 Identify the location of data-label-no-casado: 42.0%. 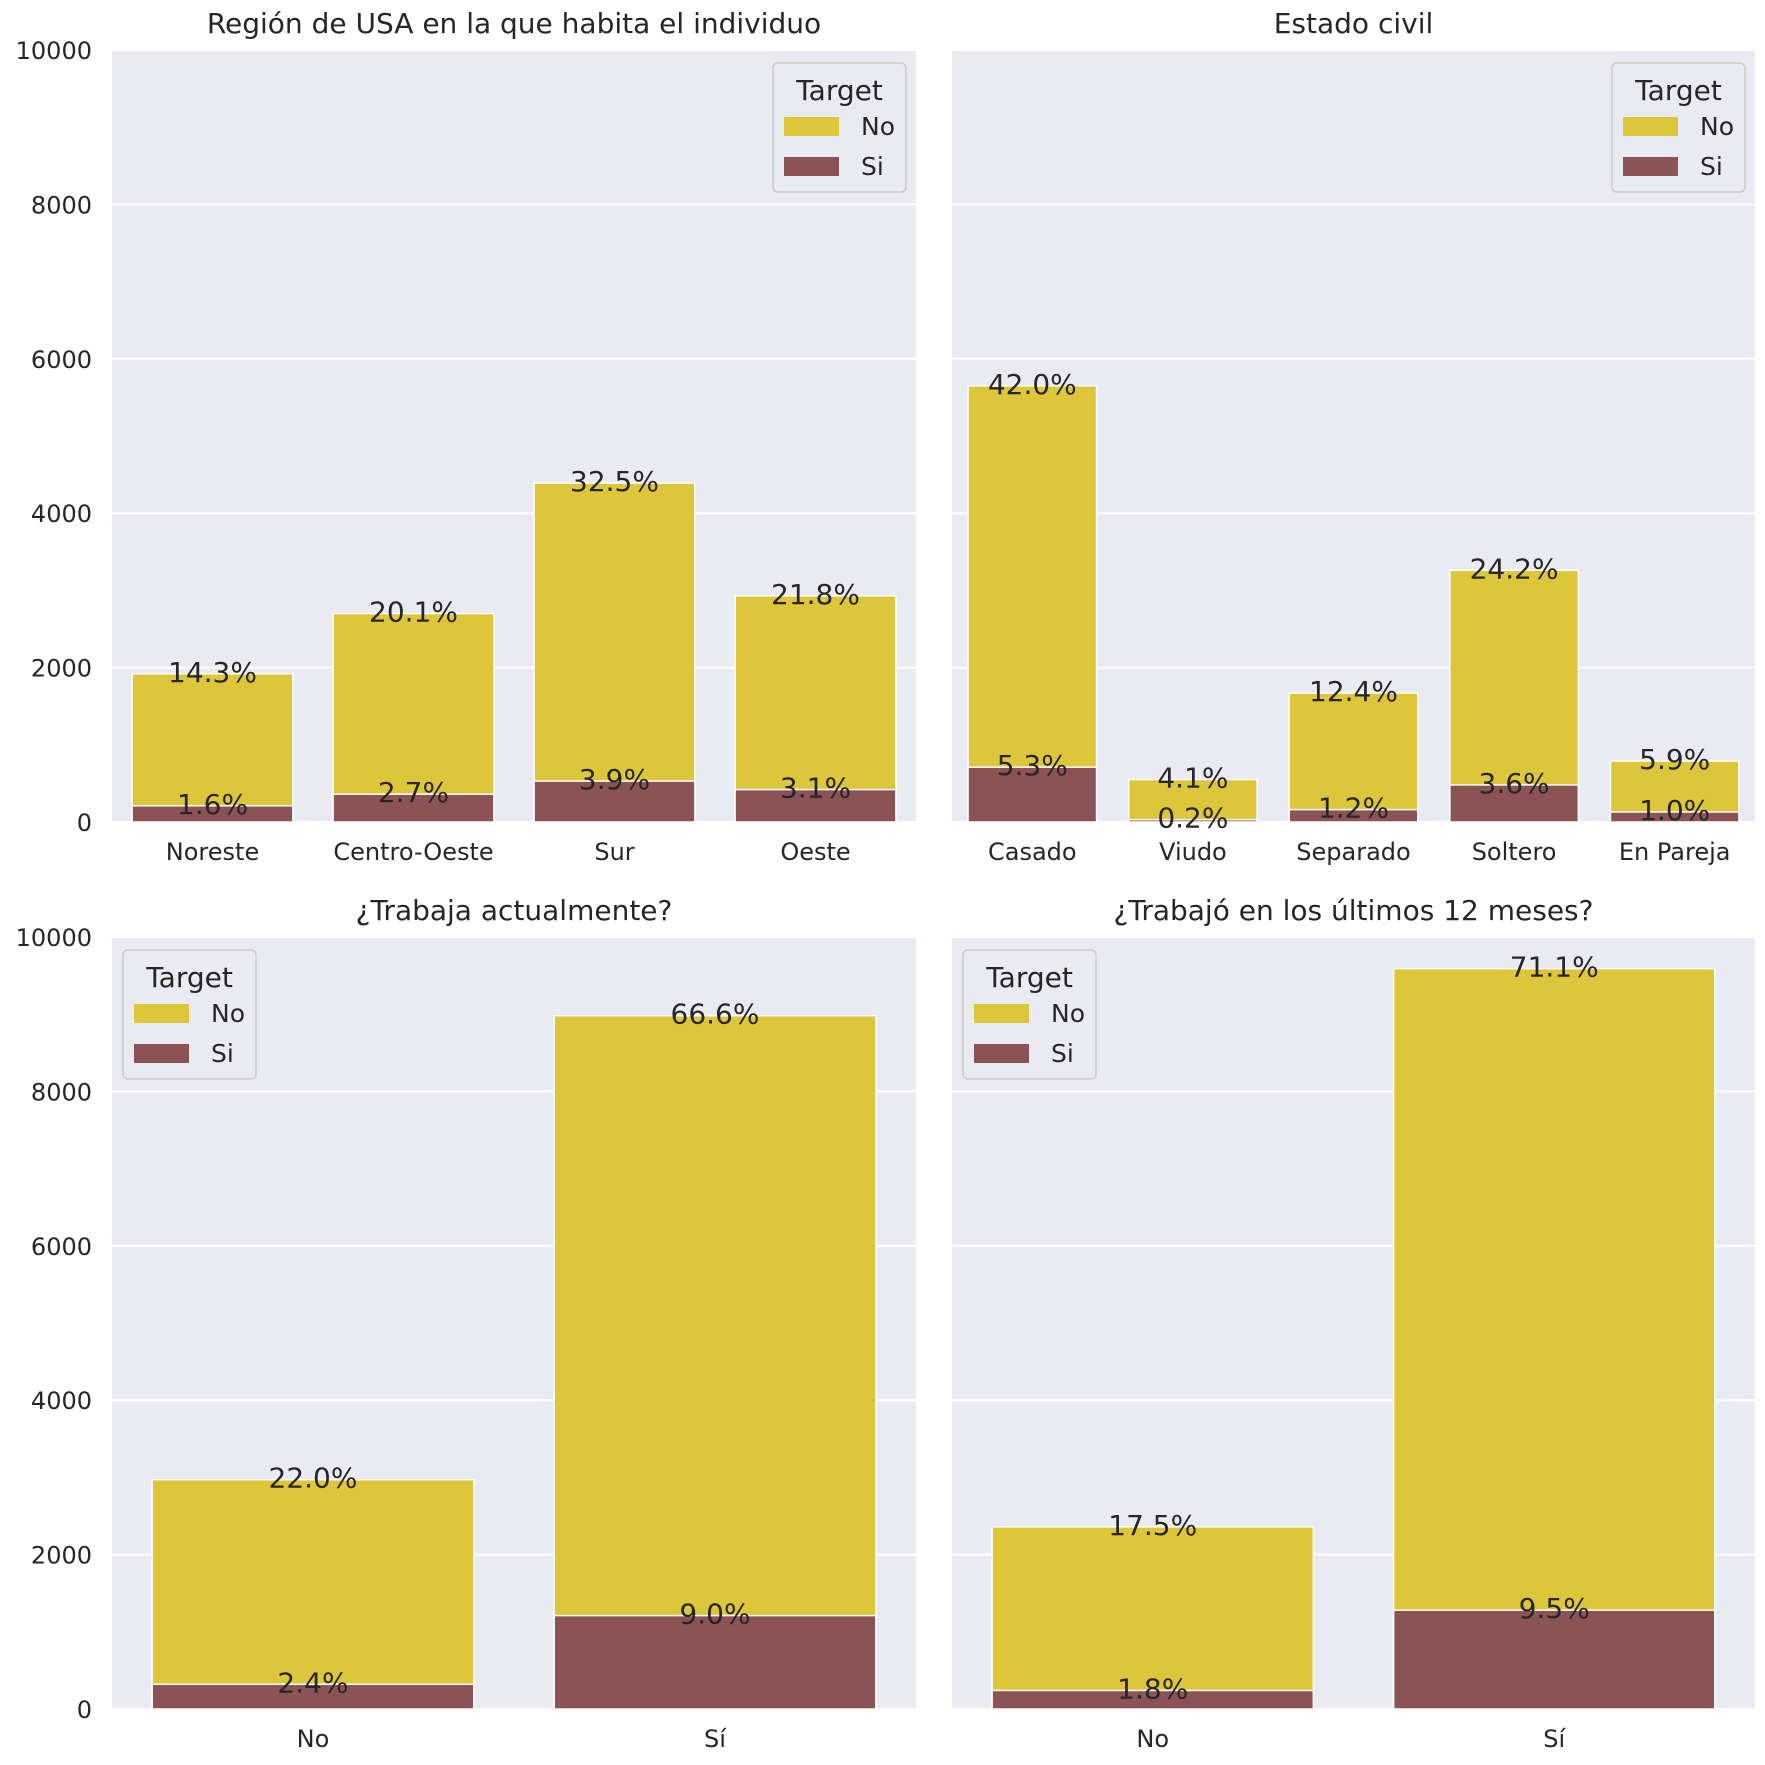
(1032, 384).